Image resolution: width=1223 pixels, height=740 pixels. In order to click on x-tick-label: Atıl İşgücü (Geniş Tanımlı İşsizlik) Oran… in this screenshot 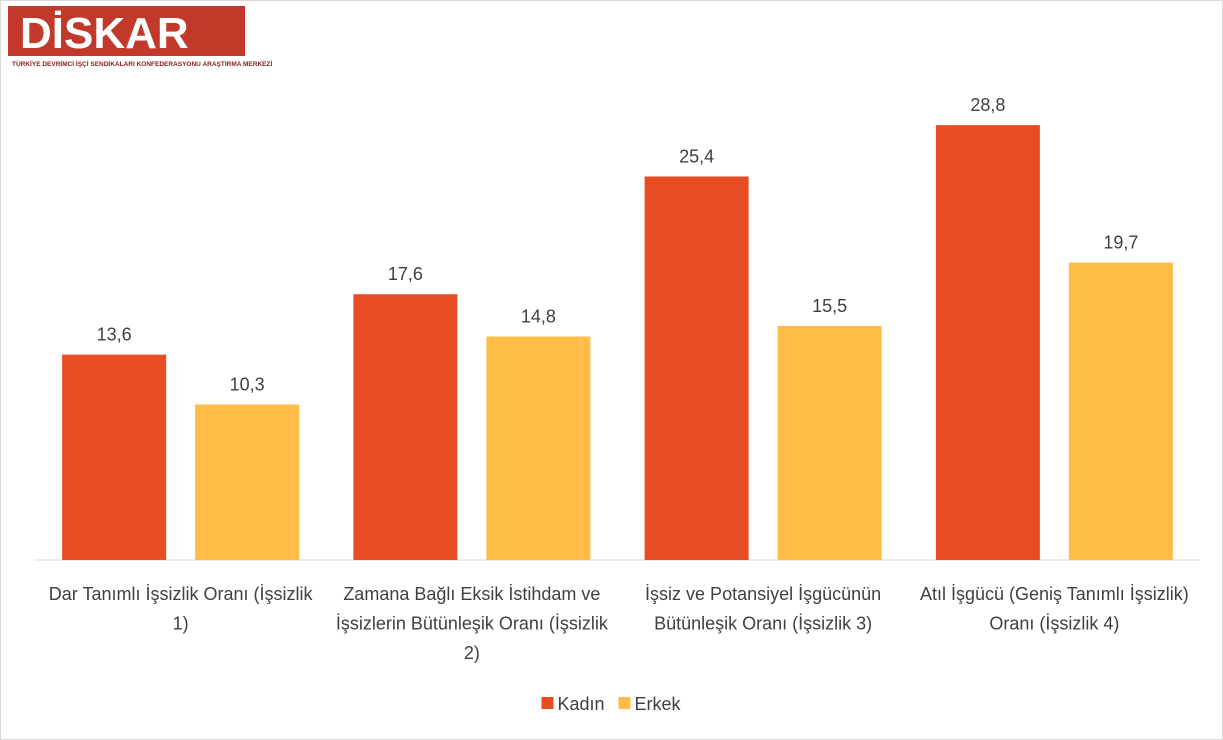, I will do `click(1054, 609)`.